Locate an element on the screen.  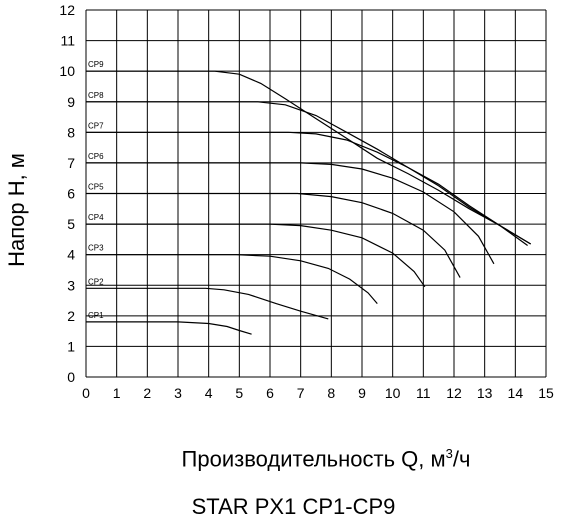
y-tick-label: 12 is located at coordinates (67, 10).